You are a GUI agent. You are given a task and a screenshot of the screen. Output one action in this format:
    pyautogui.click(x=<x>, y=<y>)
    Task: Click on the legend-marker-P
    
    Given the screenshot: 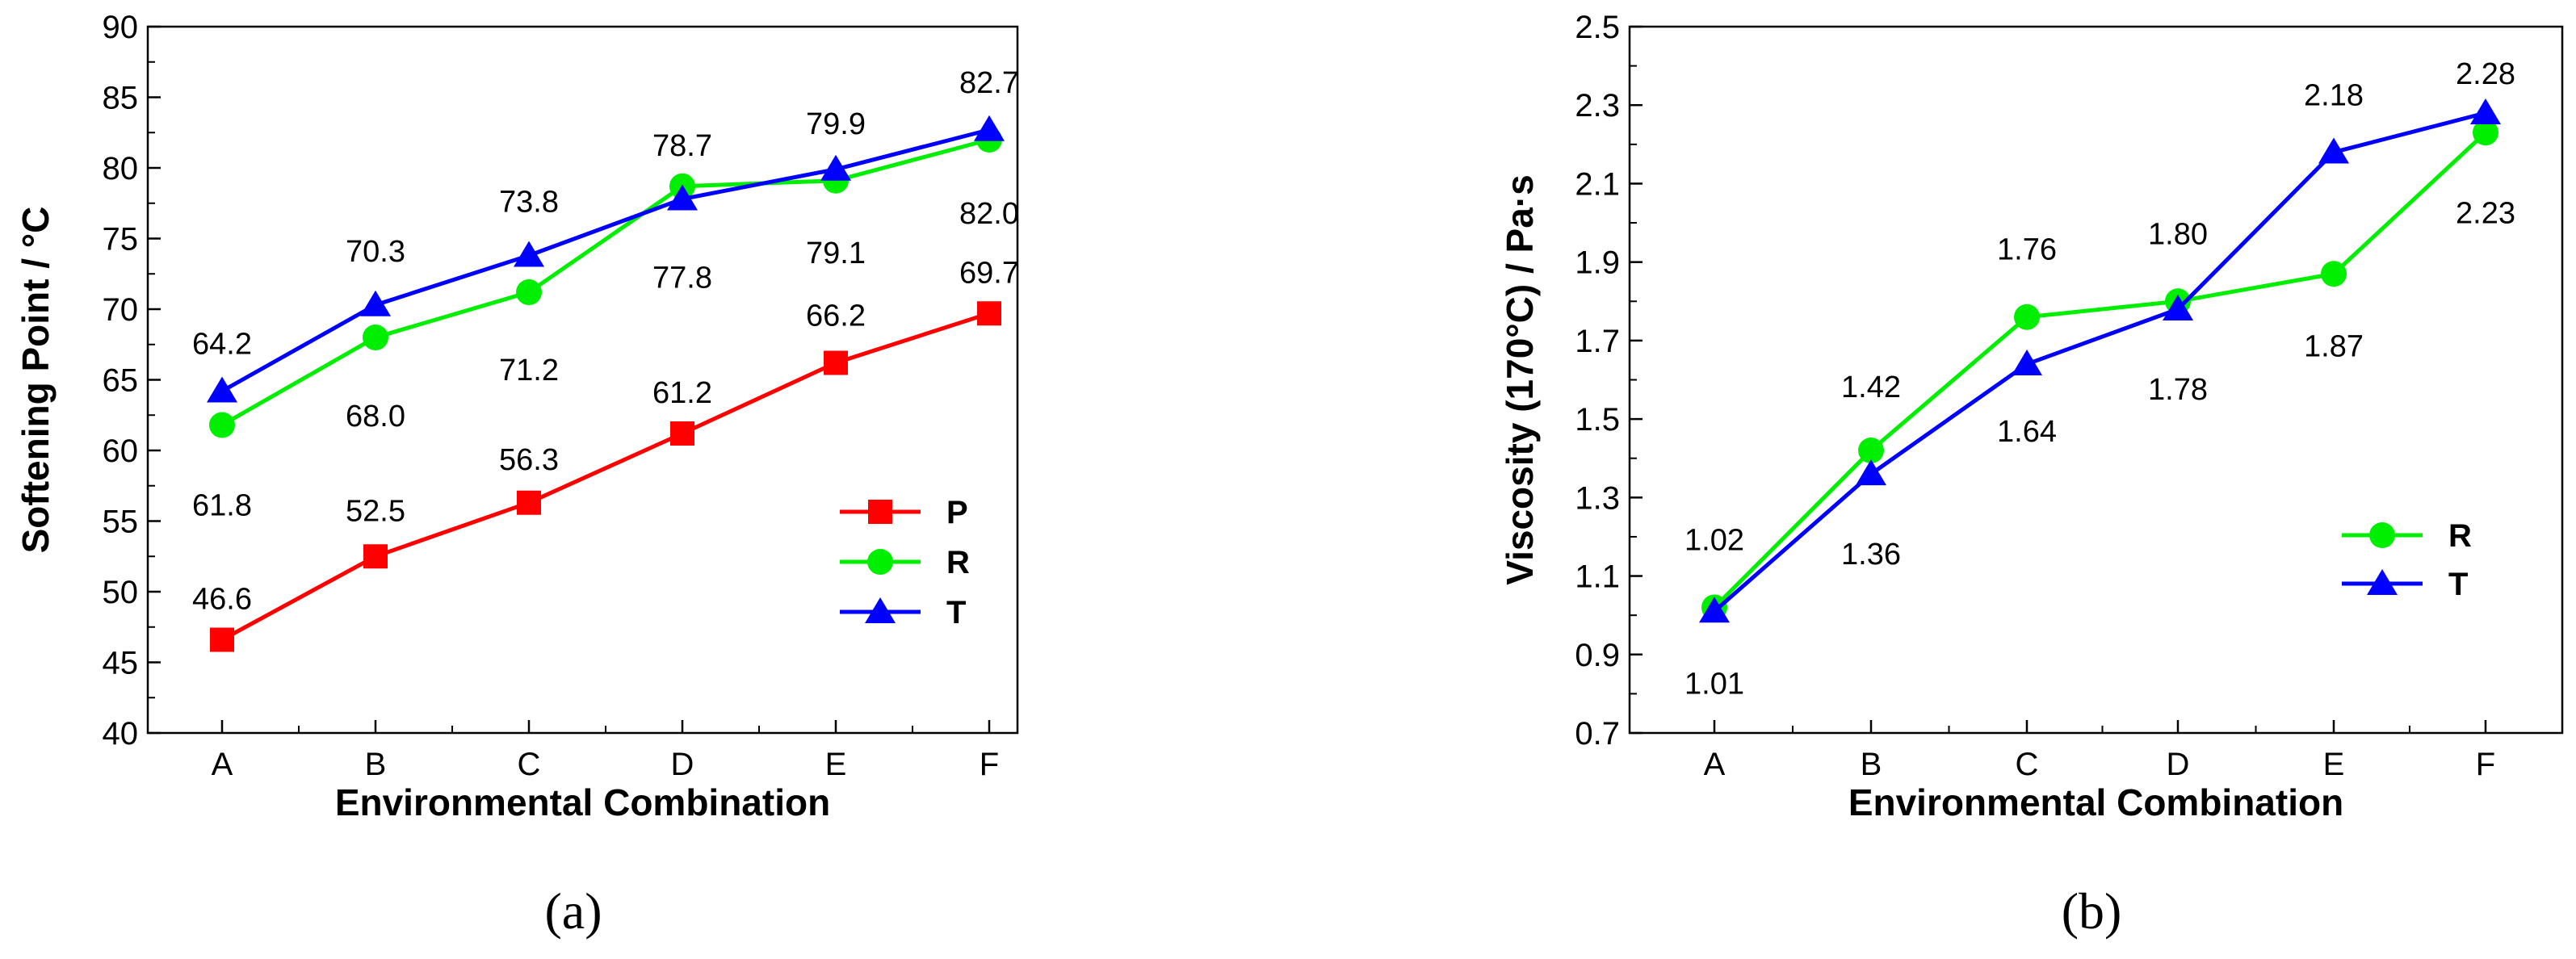 What is the action you would take?
    pyautogui.click(x=880, y=512)
    